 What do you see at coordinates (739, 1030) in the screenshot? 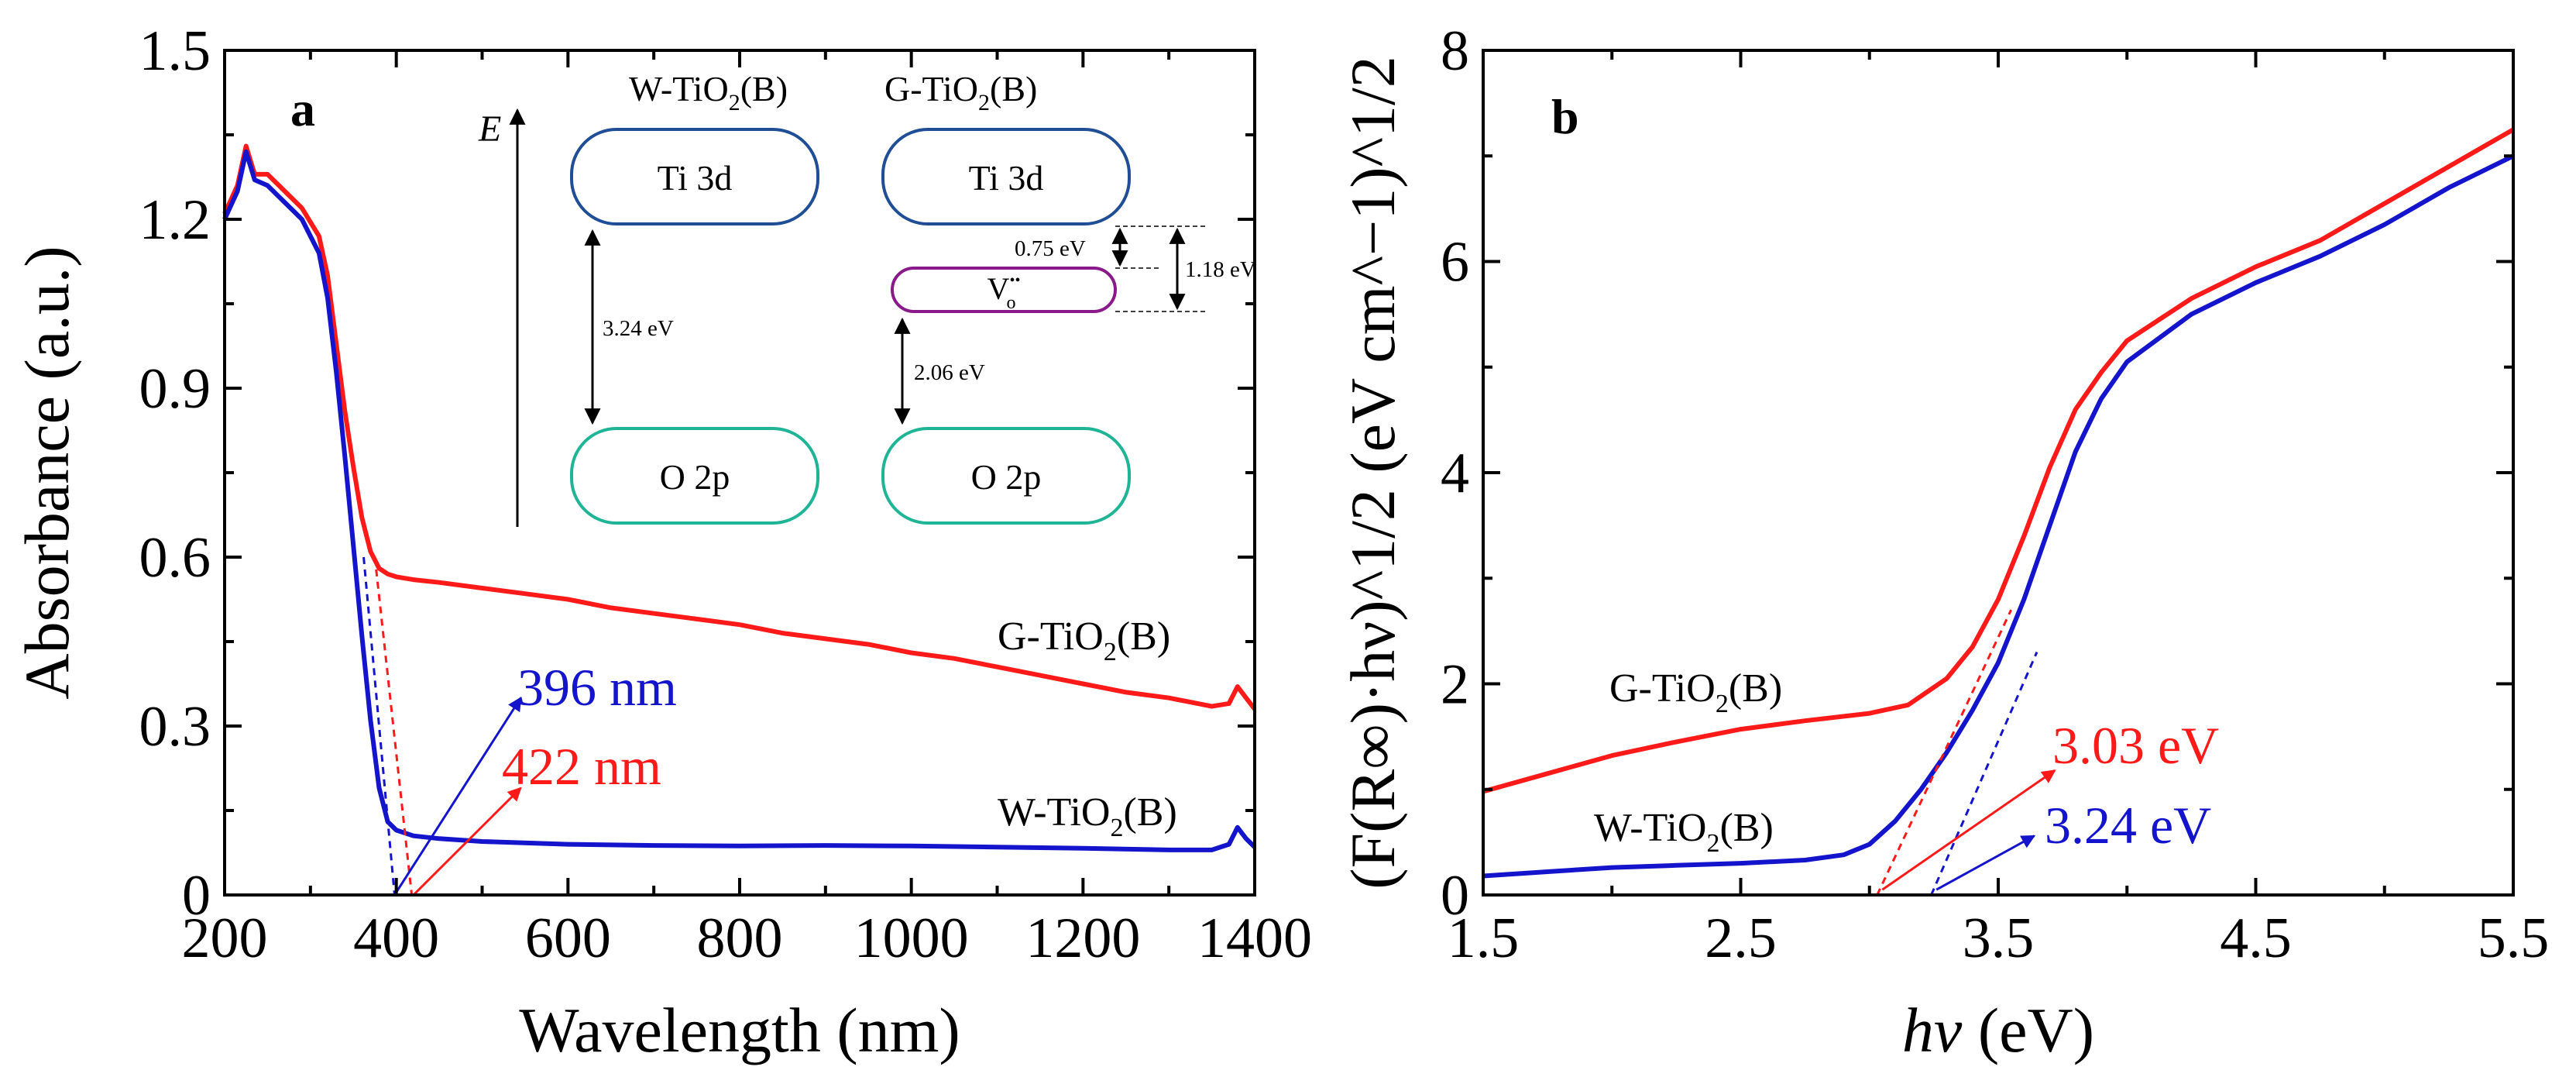
I see `panel-a-x-axis-label: Wavelength (nm)` at bounding box center [739, 1030].